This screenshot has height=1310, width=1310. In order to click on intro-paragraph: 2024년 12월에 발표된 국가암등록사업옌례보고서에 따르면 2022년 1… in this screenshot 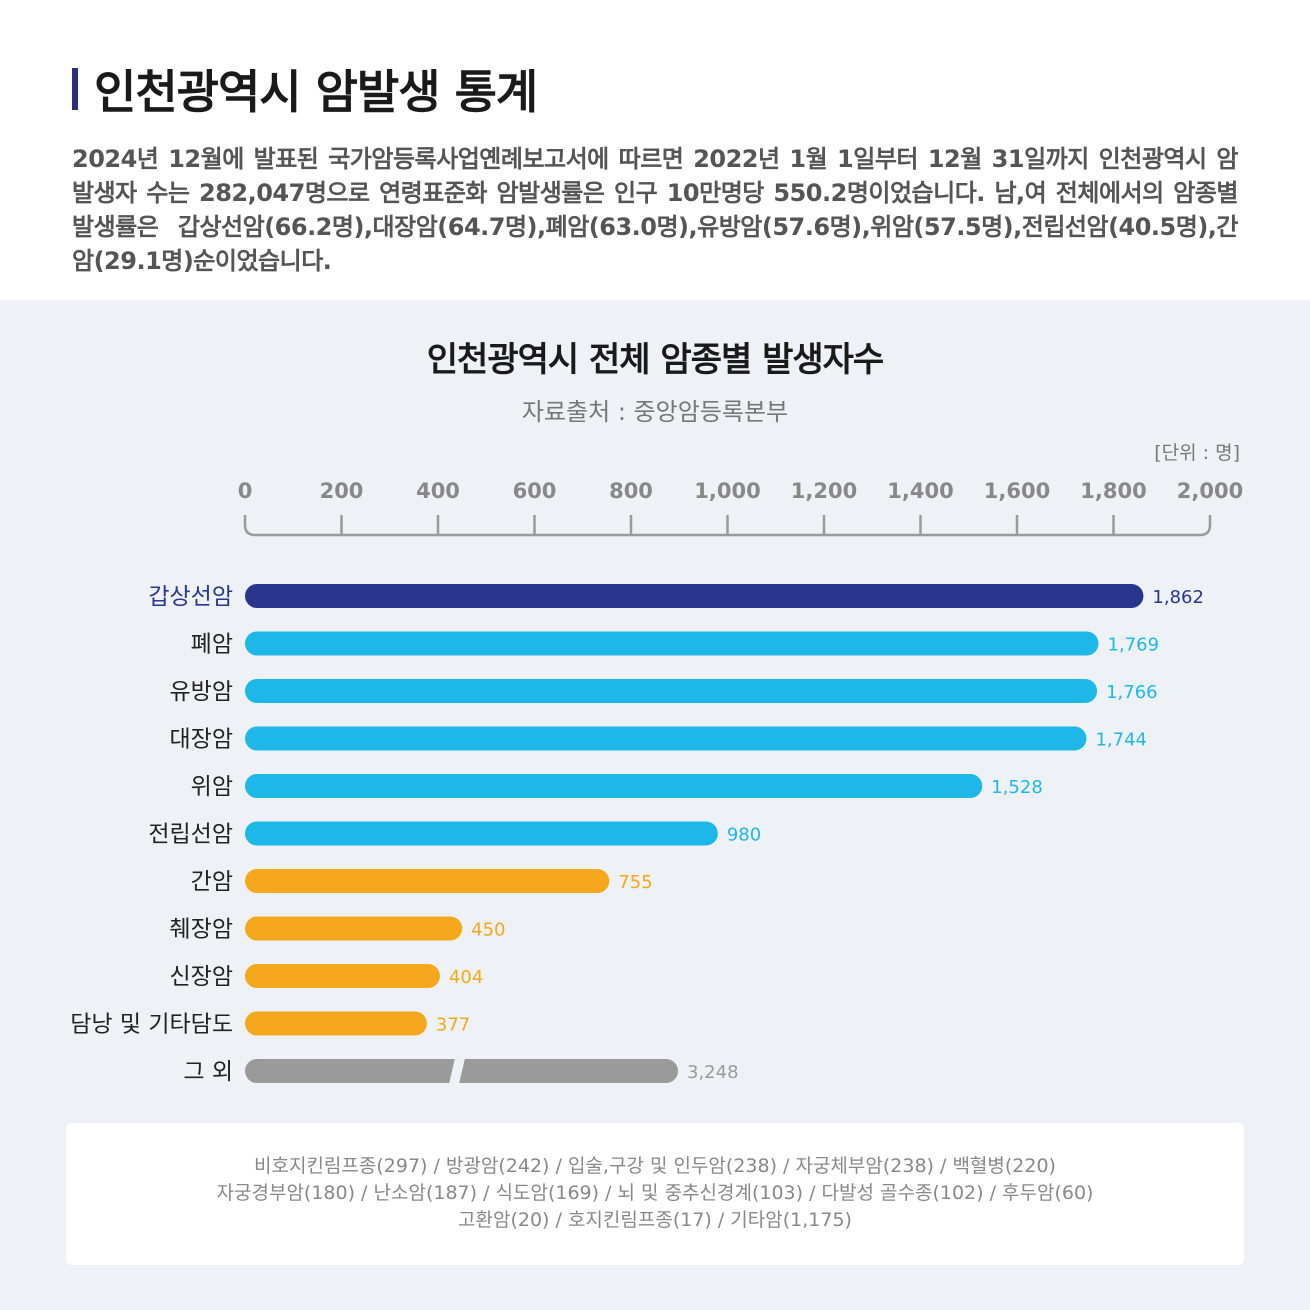, I will do `click(655, 210)`.